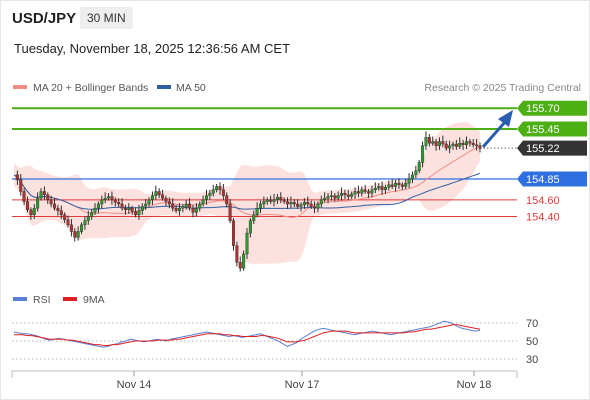 This screenshot has width=590, height=400. What do you see at coordinates (552, 108) in the screenshot?
I see `level-tag-box` at bounding box center [552, 108].